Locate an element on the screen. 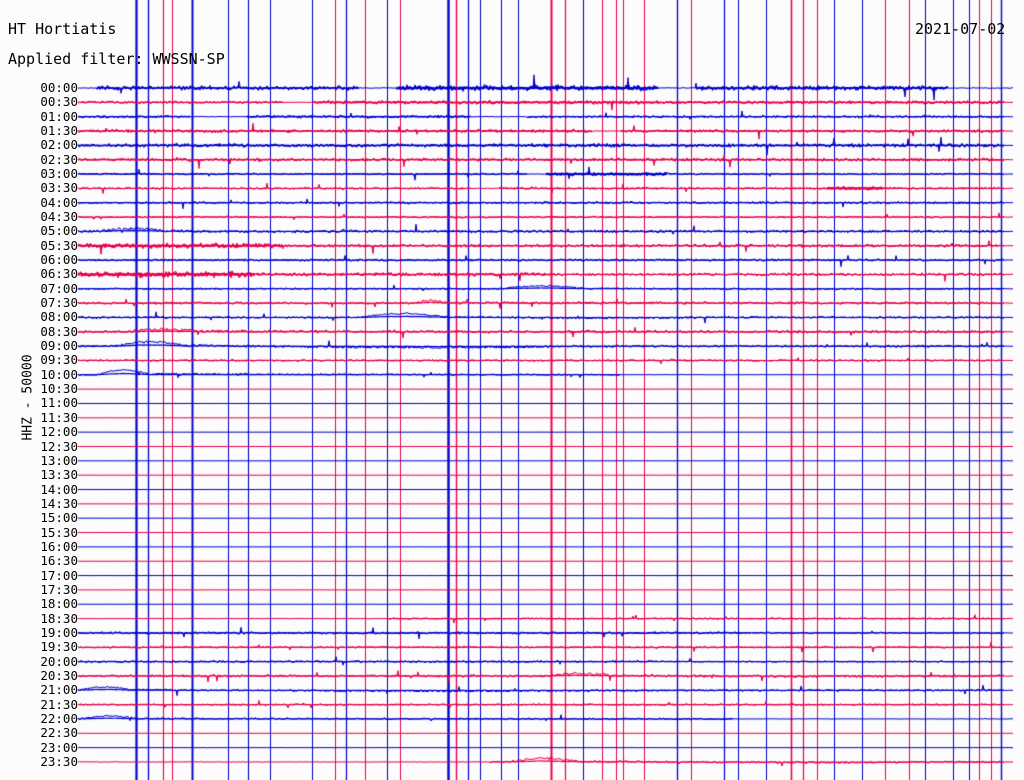 Image resolution: width=1024 pixels, height=780 pixels. time-tick-label: 16:30 is located at coordinates (59, 561).